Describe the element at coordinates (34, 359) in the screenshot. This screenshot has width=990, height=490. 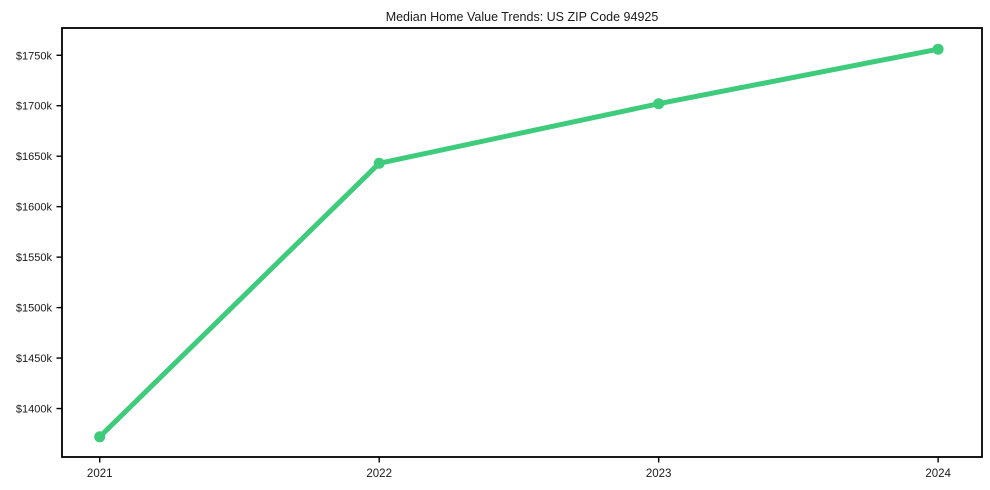
I see `y-axis-tick-label: $1450k` at that location.